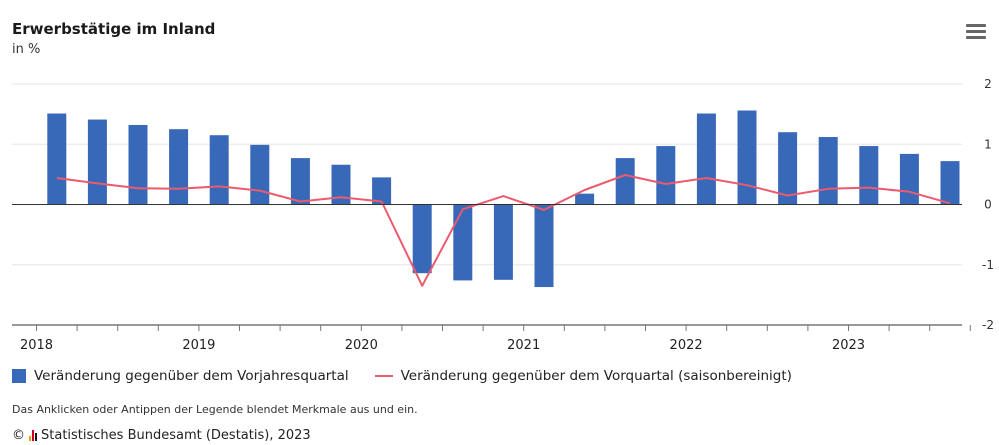  Describe the element at coordinates (988, 205) in the screenshot. I see `y-tick-label: 0` at that location.